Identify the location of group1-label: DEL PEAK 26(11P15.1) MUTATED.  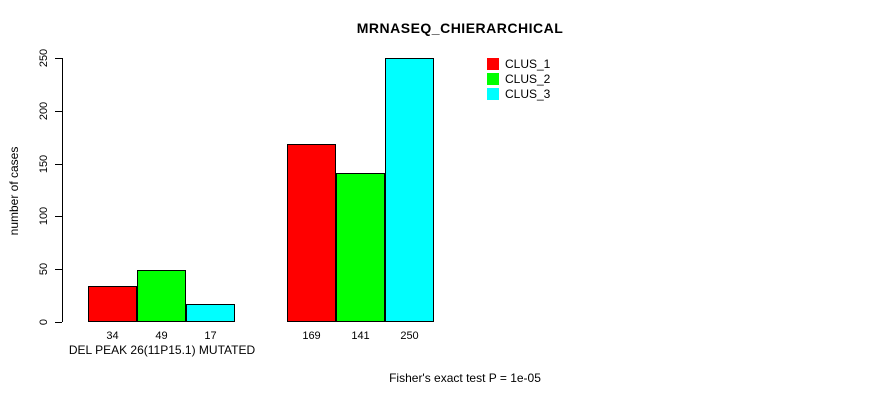
(162, 350).